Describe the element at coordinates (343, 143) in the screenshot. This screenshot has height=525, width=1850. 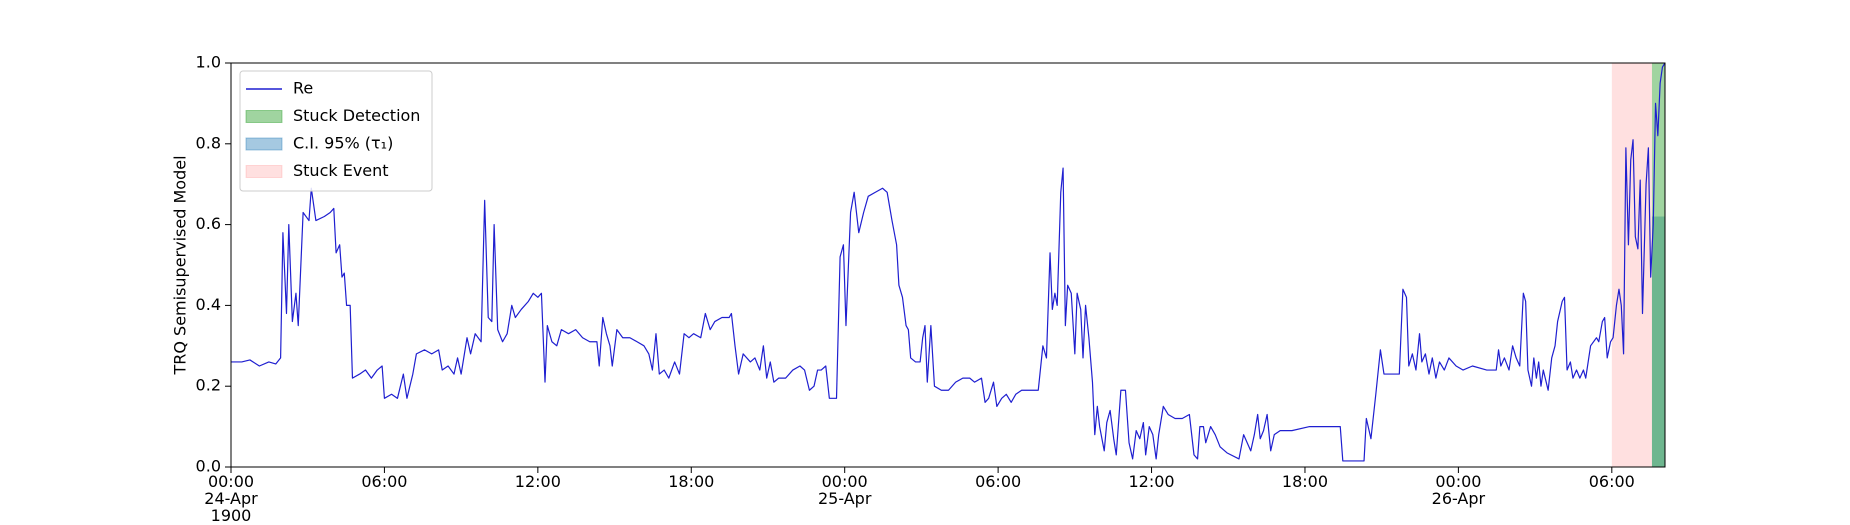
I see `legend-label: C.I. 95% (τ₁)` at that location.